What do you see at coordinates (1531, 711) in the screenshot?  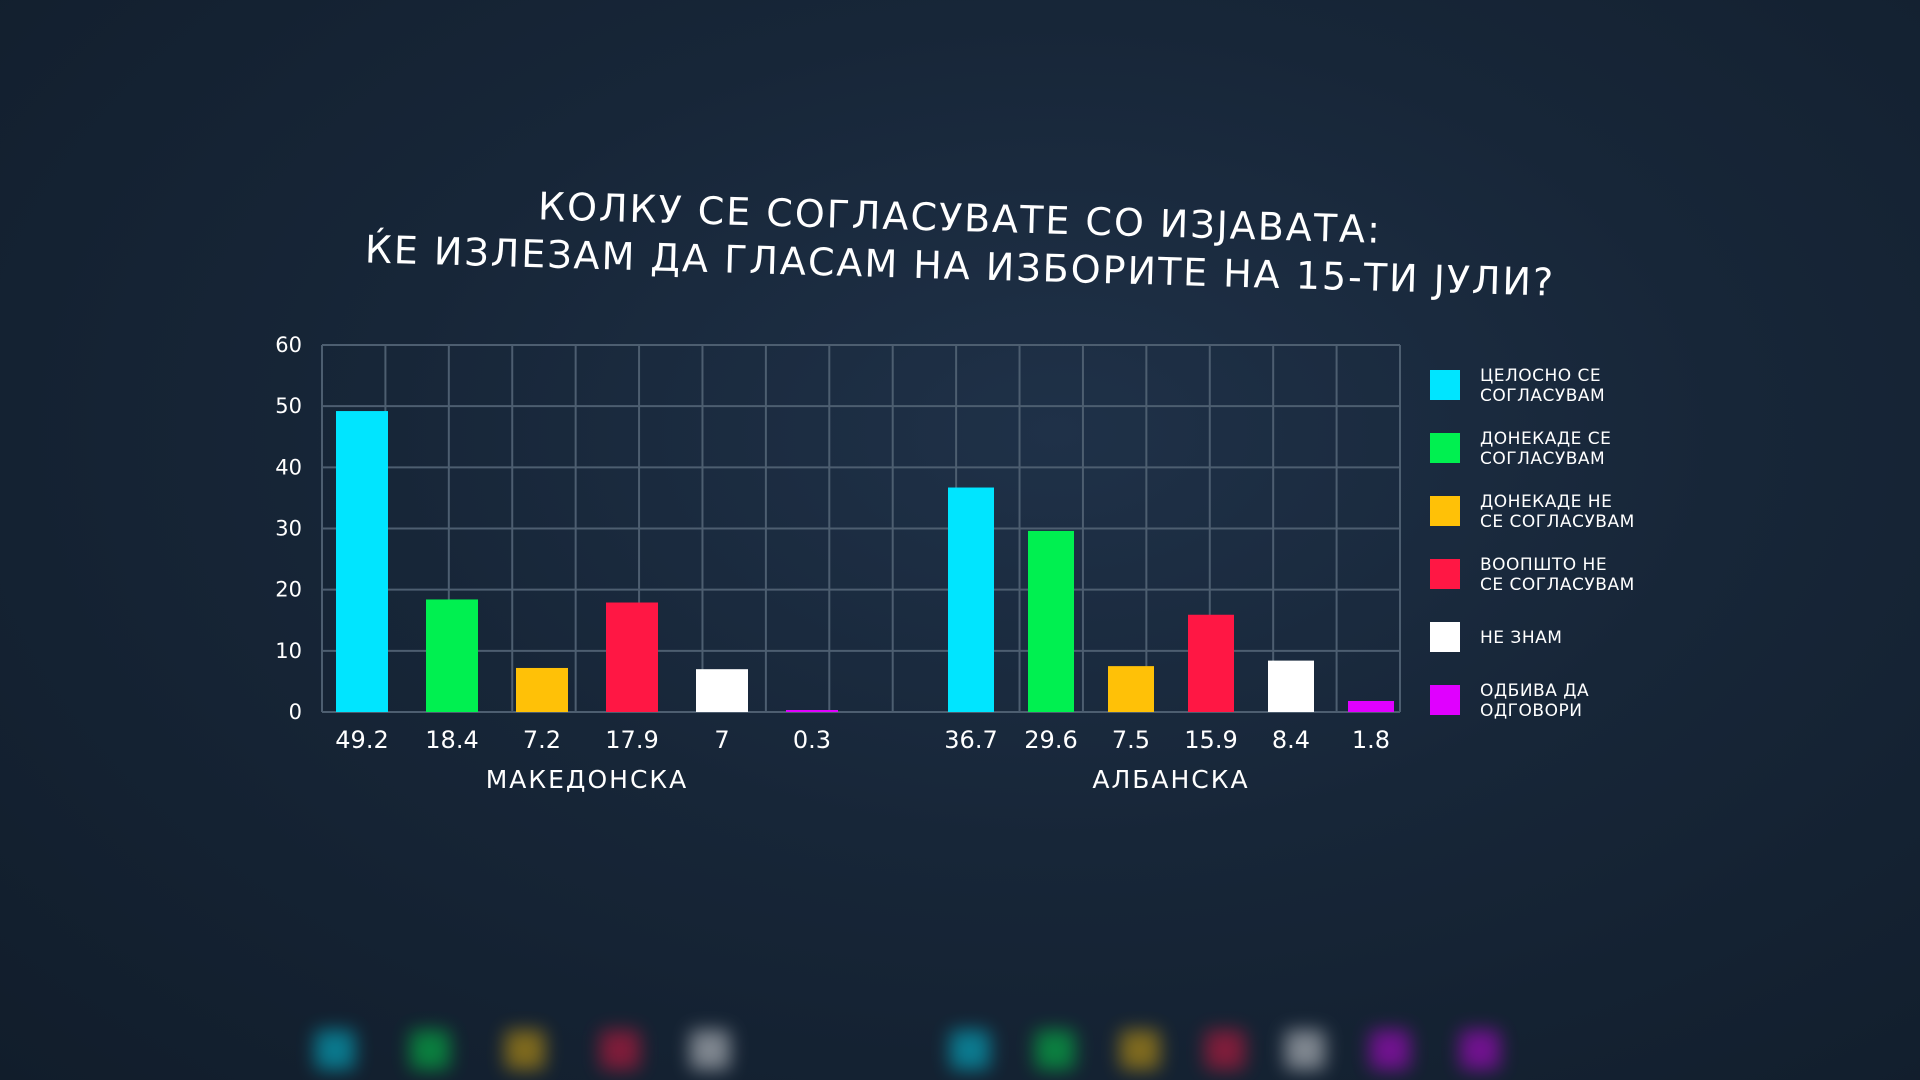 I see `legend-label-line: ОДГОВОРИ` at bounding box center [1531, 711].